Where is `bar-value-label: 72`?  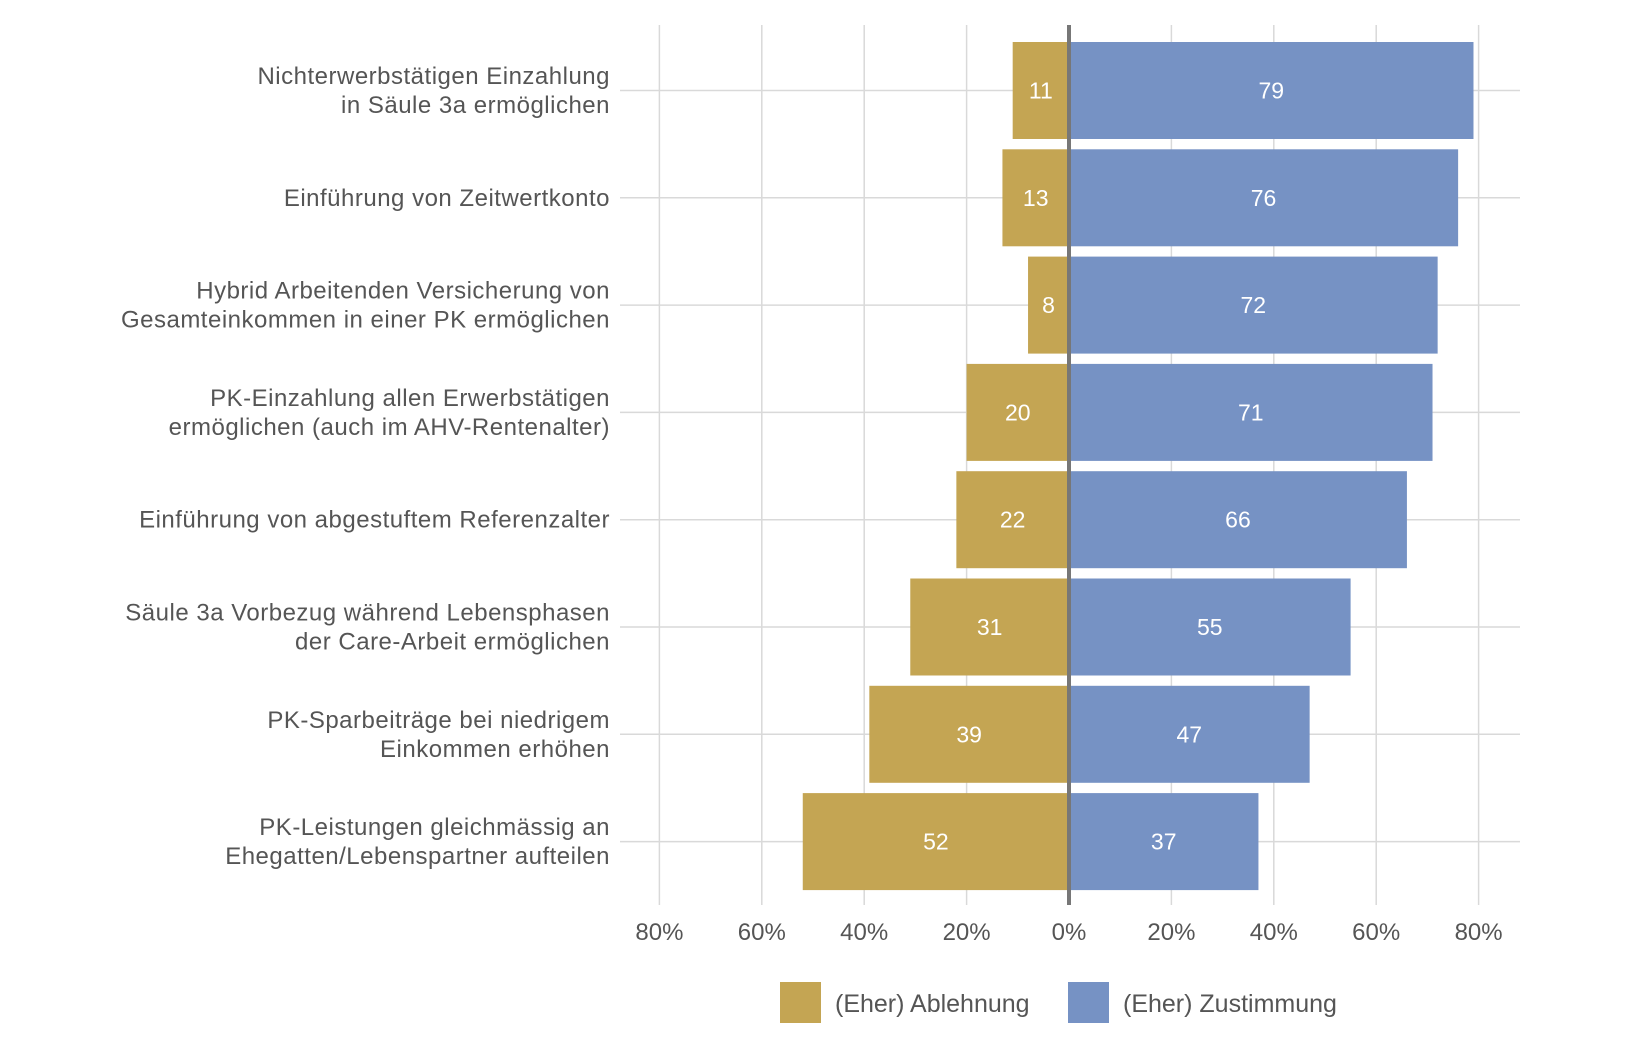
bar-value-label: 72 is located at coordinates (1254, 305).